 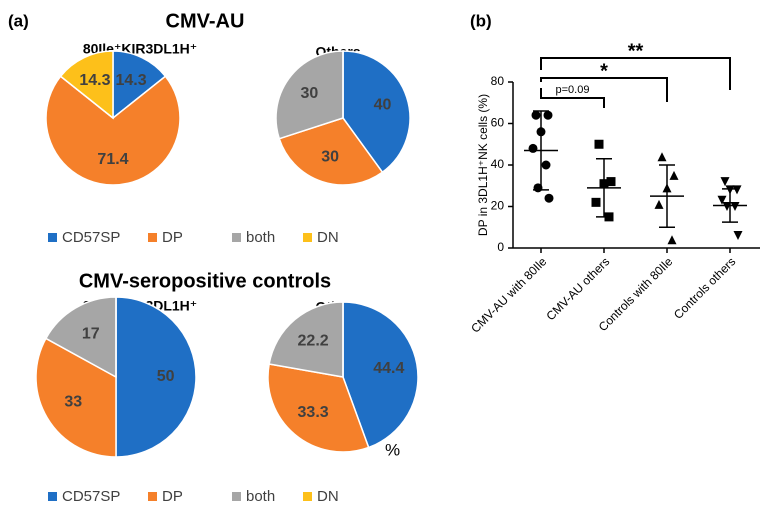 What do you see at coordinates (636, 51) in the screenshot?
I see `significance-label: **` at bounding box center [636, 51].